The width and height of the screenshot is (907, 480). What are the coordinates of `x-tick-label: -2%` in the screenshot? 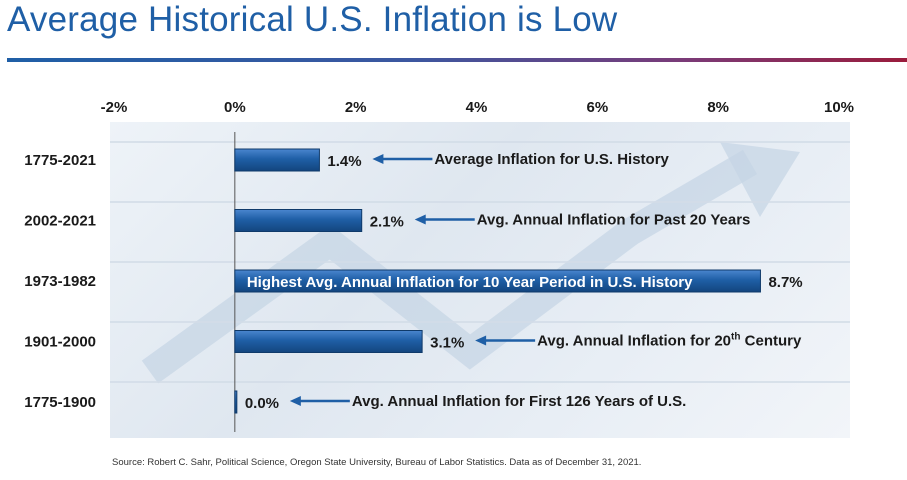 It's located at (114, 107).